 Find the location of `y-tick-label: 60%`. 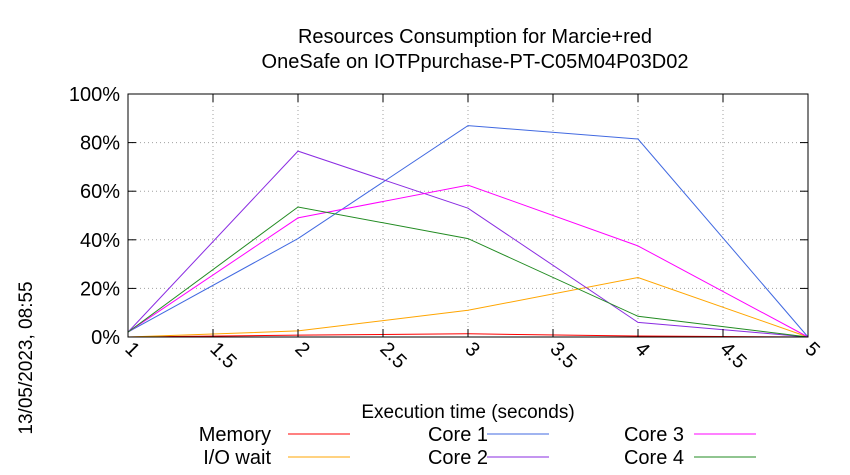

y-tick-label: 60% is located at coordinates (100, 192).